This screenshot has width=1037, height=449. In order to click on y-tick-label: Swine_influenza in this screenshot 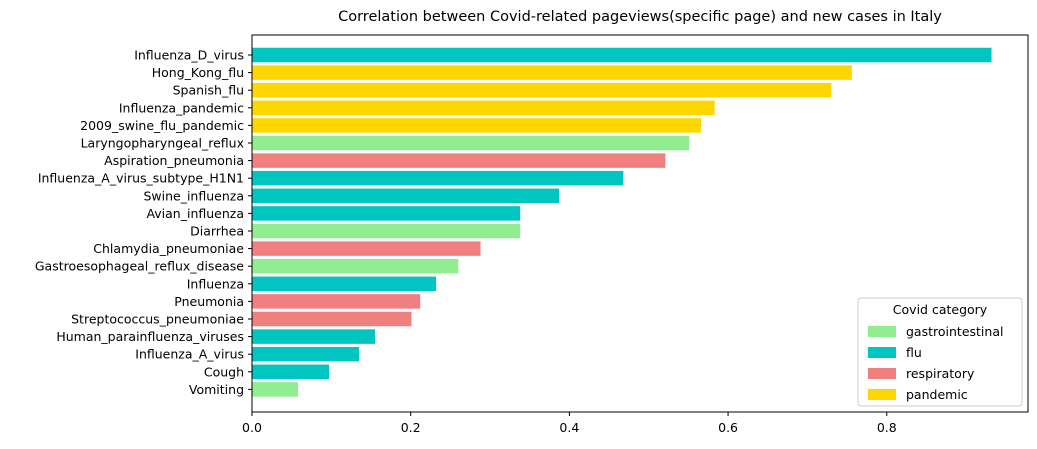, I will do `click(193, 195)`.